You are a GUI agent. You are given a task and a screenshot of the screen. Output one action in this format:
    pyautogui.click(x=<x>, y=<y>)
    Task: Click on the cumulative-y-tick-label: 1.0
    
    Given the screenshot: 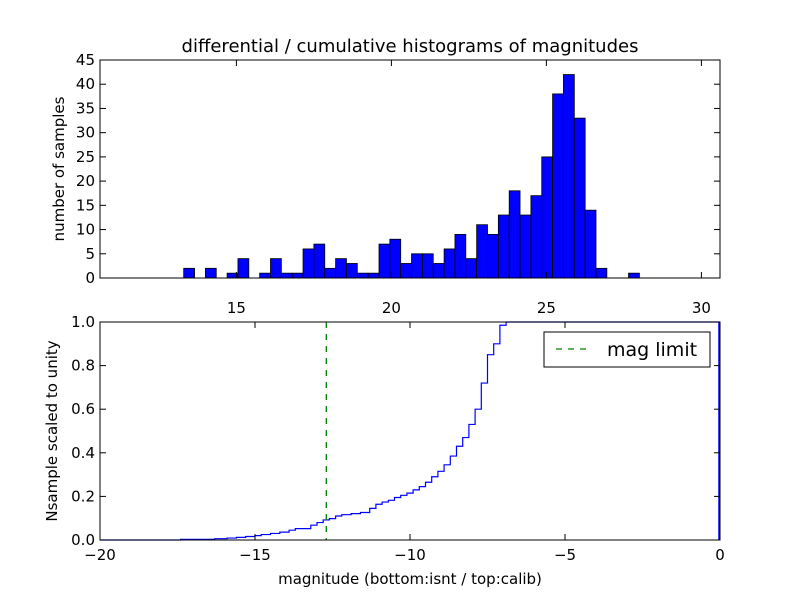 What is the action you would take?
    pyautogui.click(x=83, y=322)
    